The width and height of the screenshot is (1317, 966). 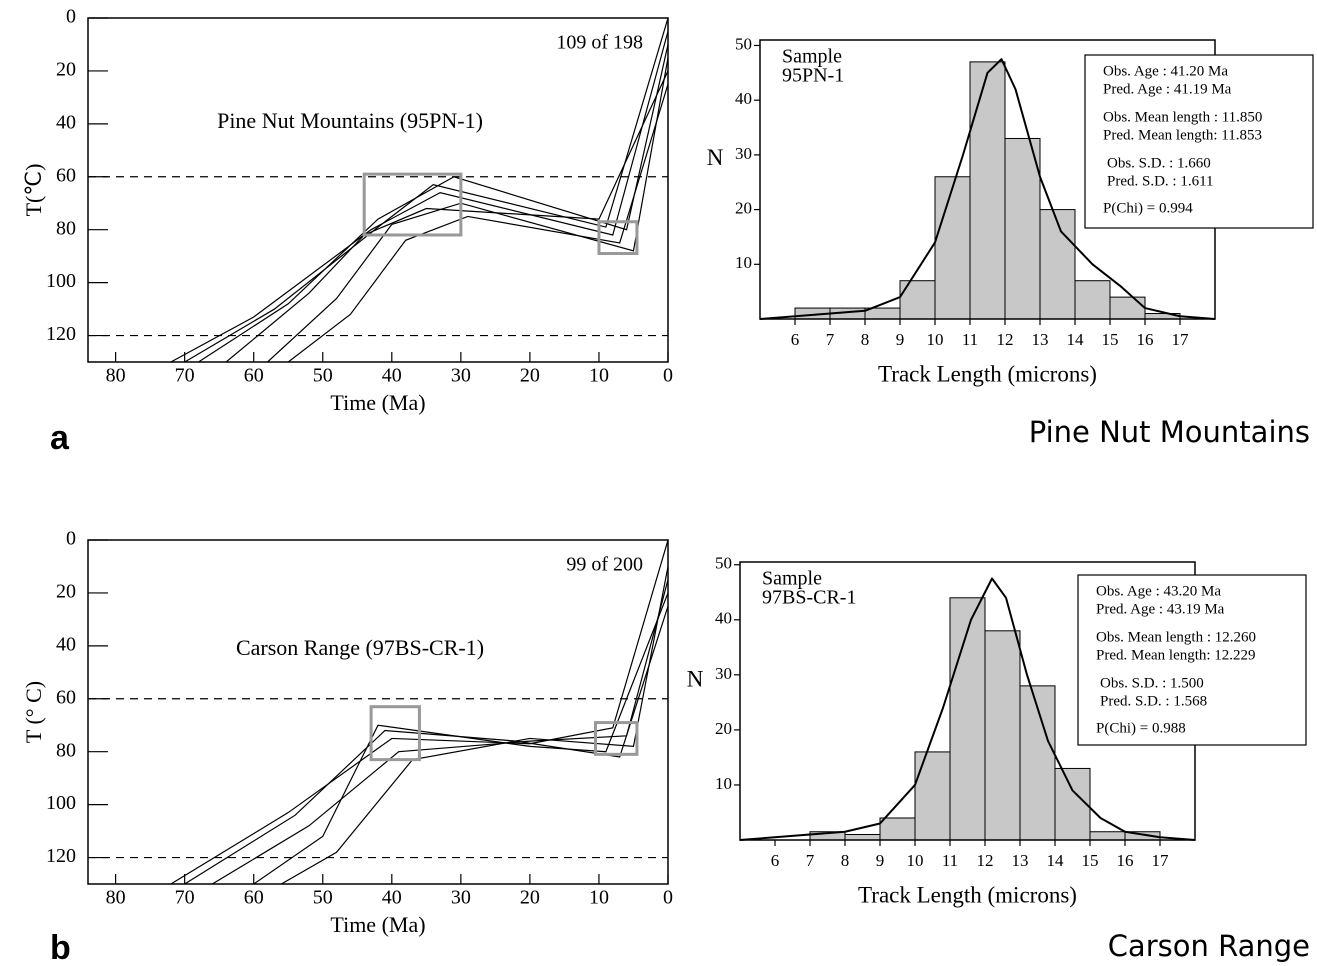 What do you see at coordinates (723, 673) in the screenshot?
I see `y-tick-label: 30` at bounding box center [723, 673].